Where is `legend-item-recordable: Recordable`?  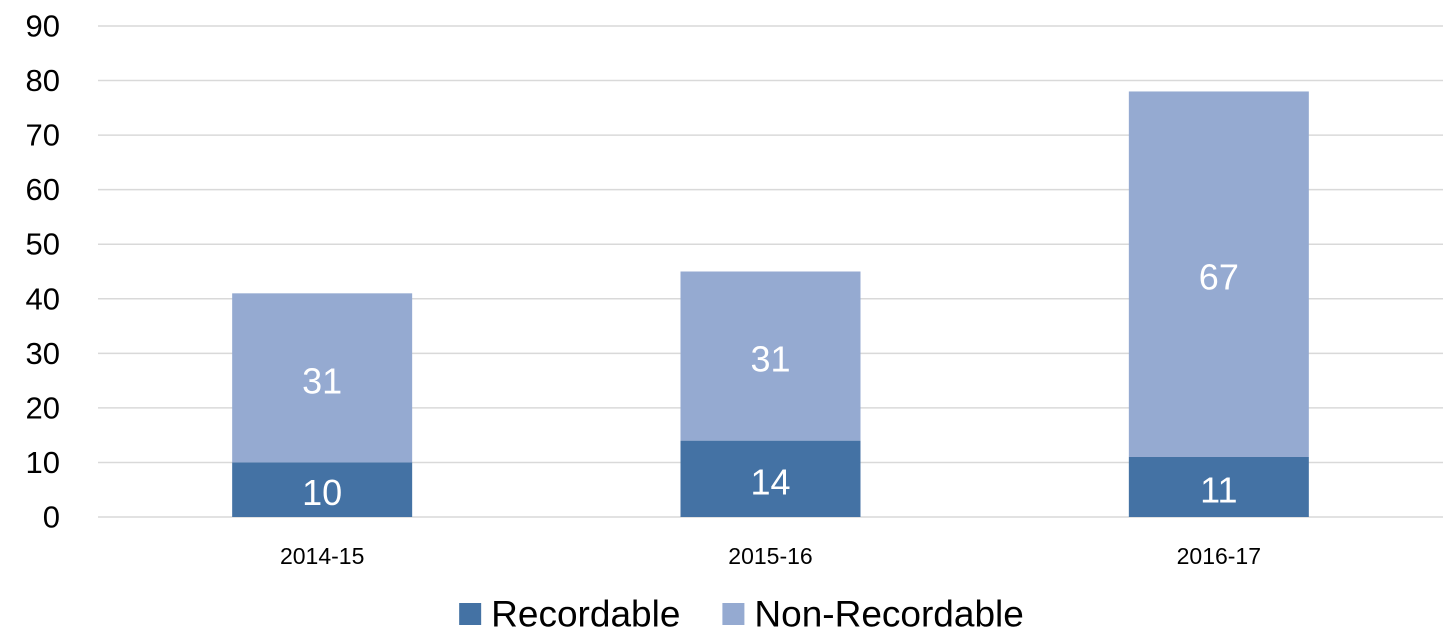 legend-item-recordable: Recordable is located at coordinates (569, 614).